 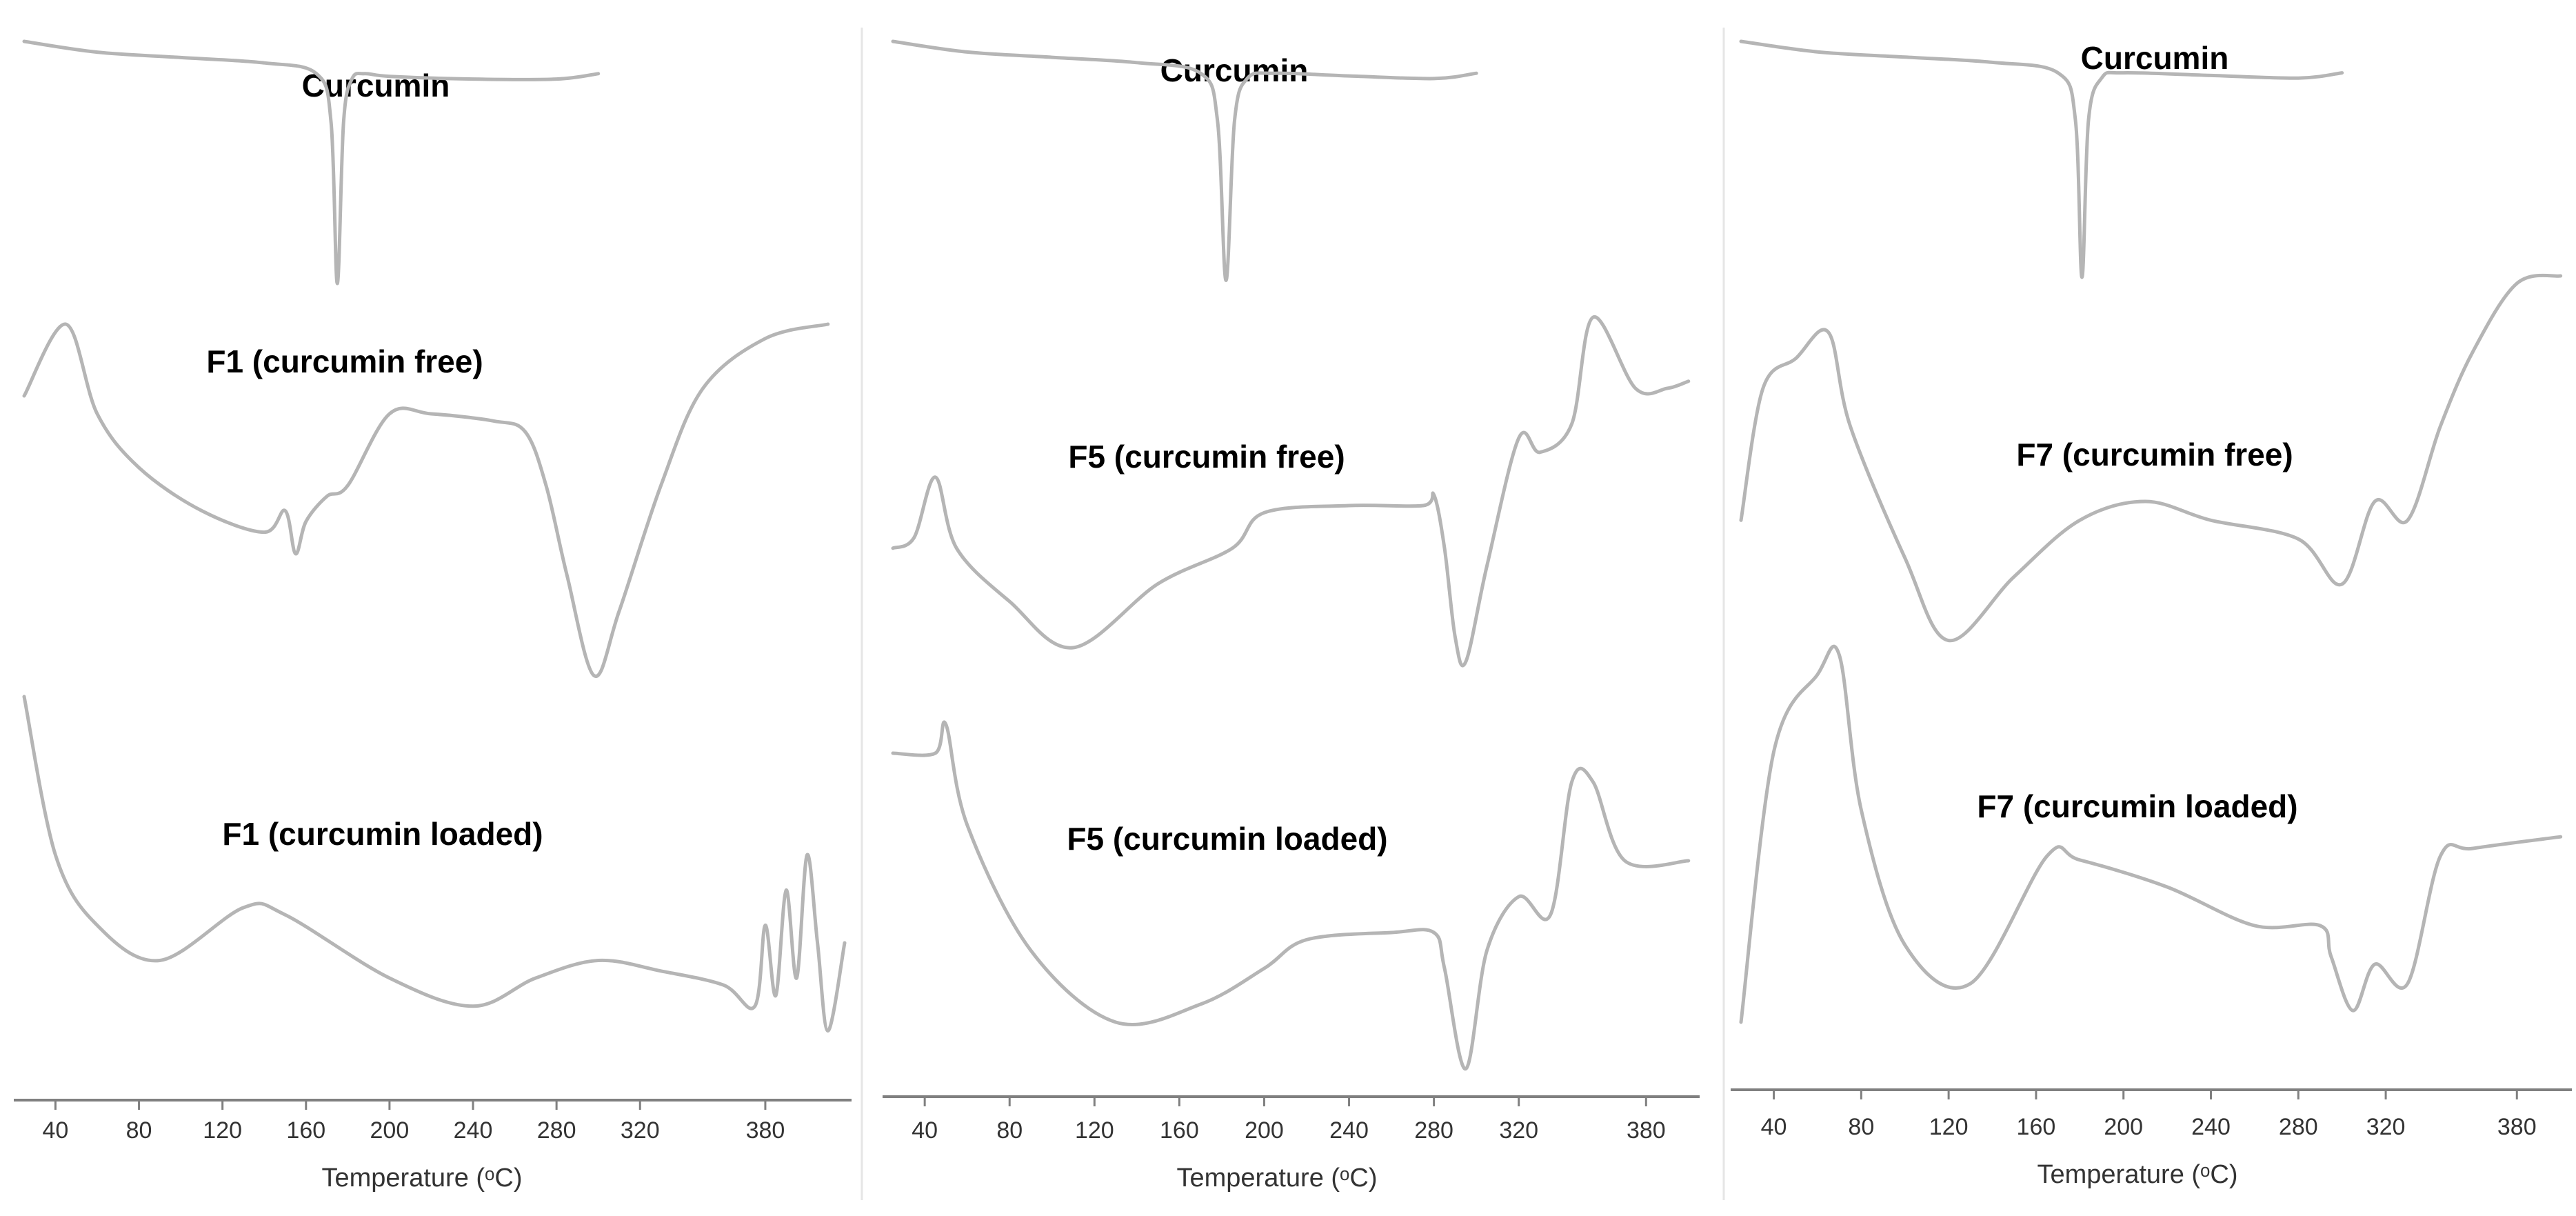 What do you see at coordinates (1291, 491) in the screenshot?
I see `series-line-f5-curcumin-free` at bounding box center [1291, 491].